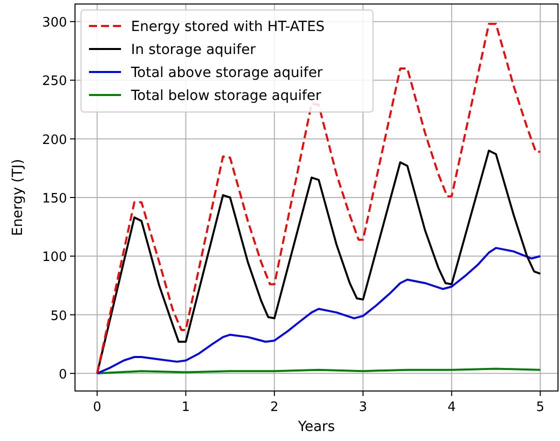  Describe the element at coordinates (54, 82) in the screenshot. I see `y-tick-label: 250` at that location.